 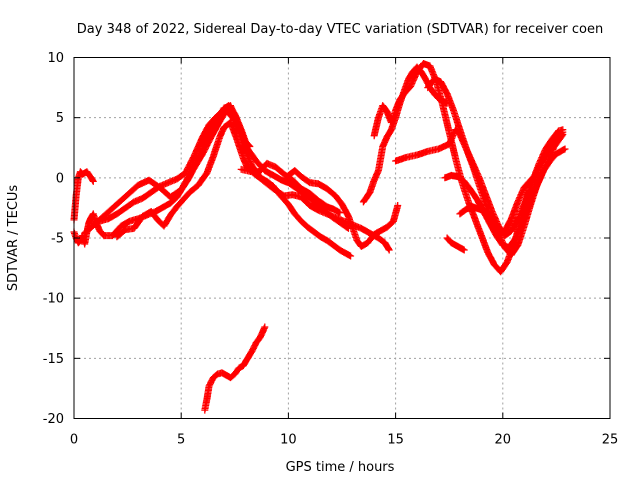 What do you see at coordinates (53, 419) in the screenshot?
I see `y-tick-label: -20` at bounding box center [53, 419].